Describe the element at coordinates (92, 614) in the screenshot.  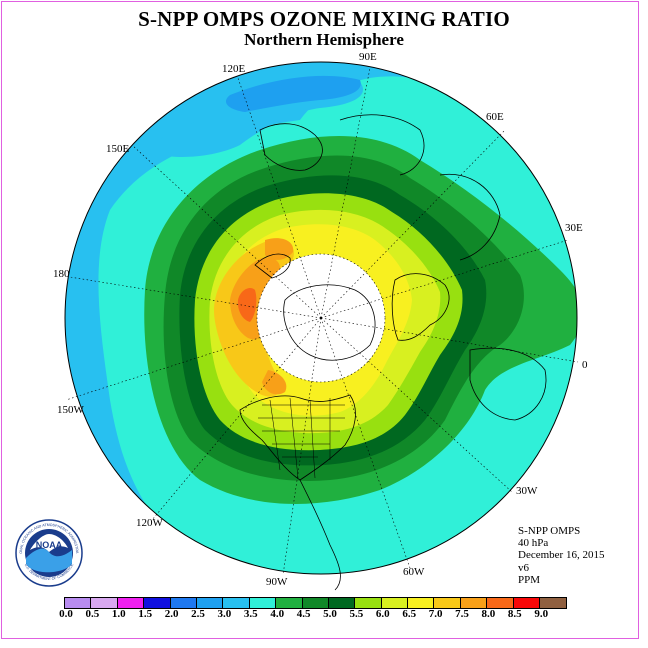
I see `colorbar-tick-label: 0.5` at that location.